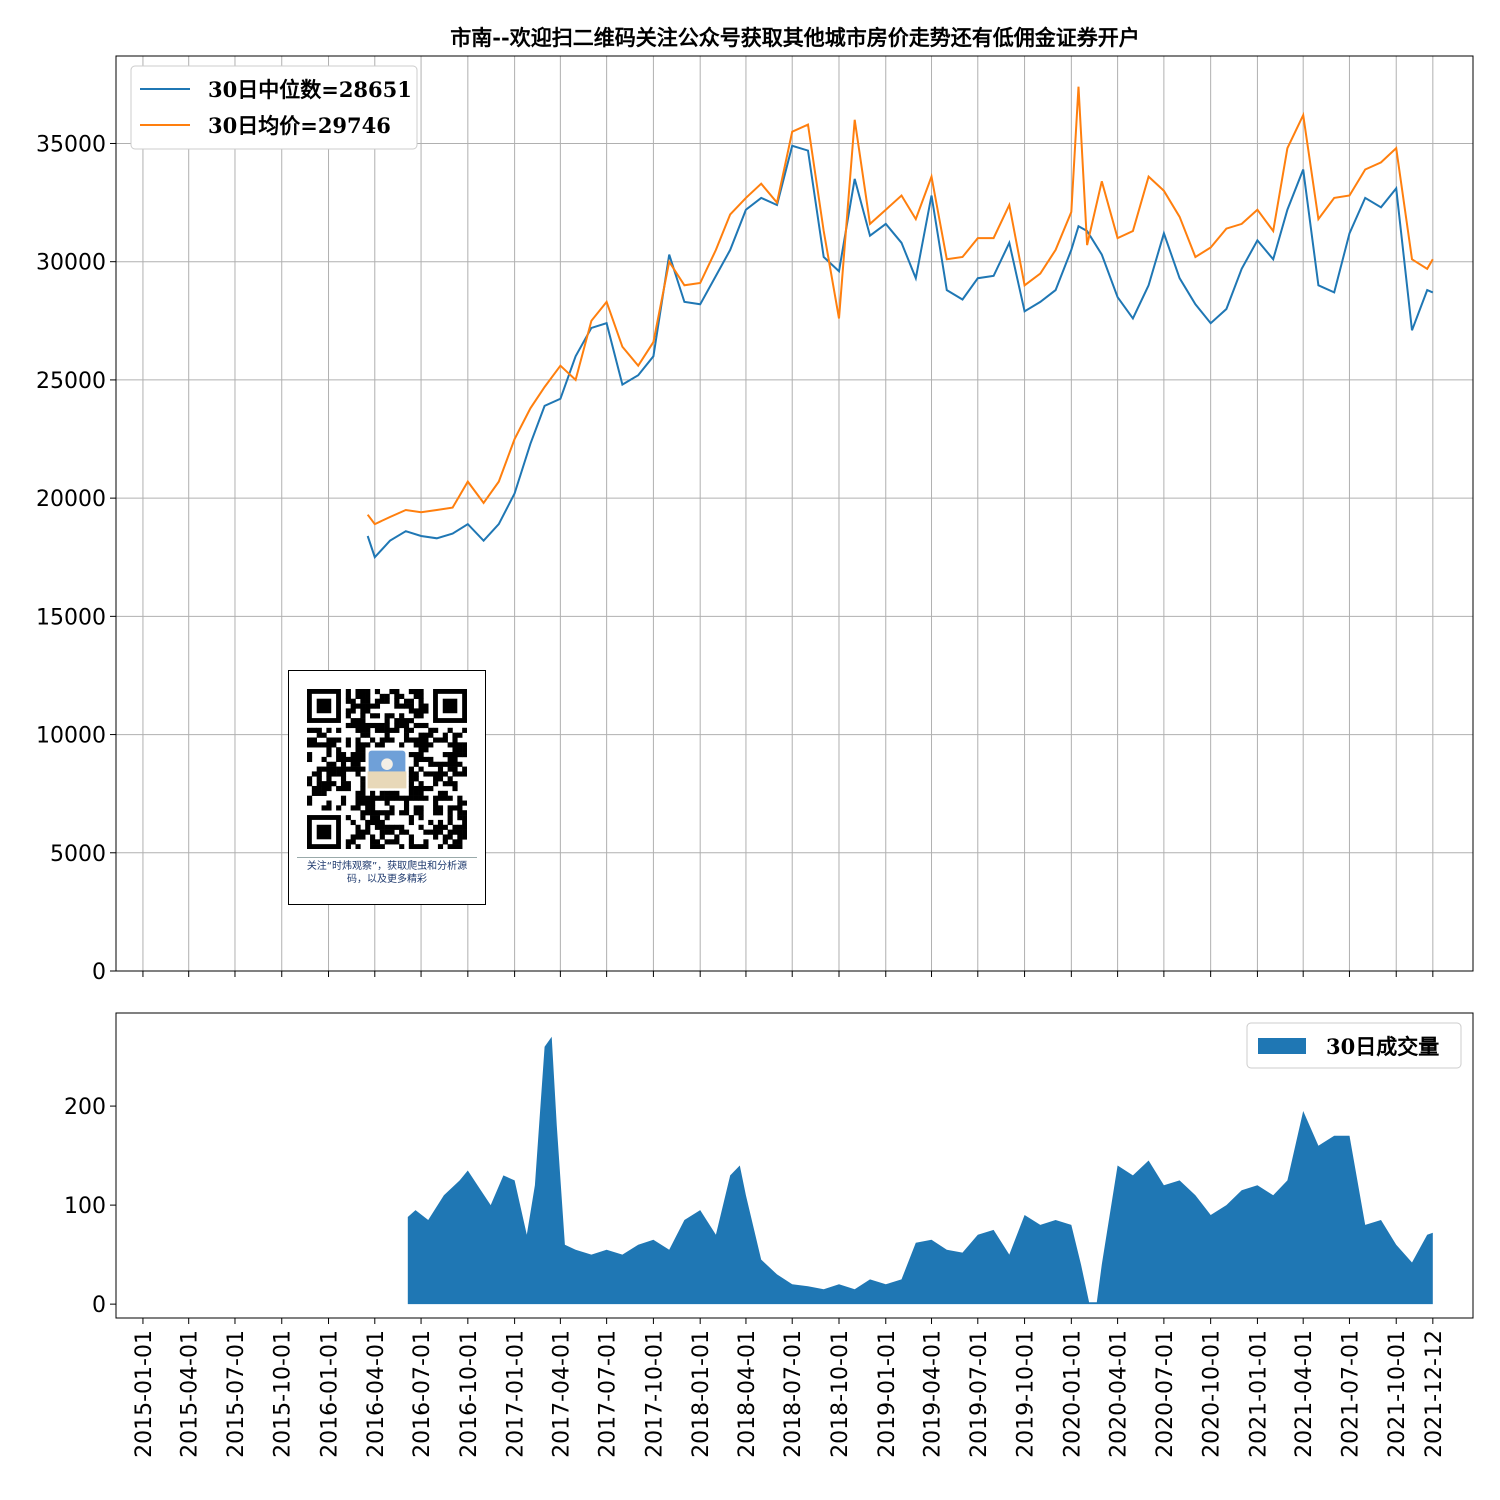 This screenshot has height=1500, width=1500. What do you see at coordinates (71, 617) in the screenshot?
I see `price-y-tick-label-3: 15000` at bounding box center [71, 617].